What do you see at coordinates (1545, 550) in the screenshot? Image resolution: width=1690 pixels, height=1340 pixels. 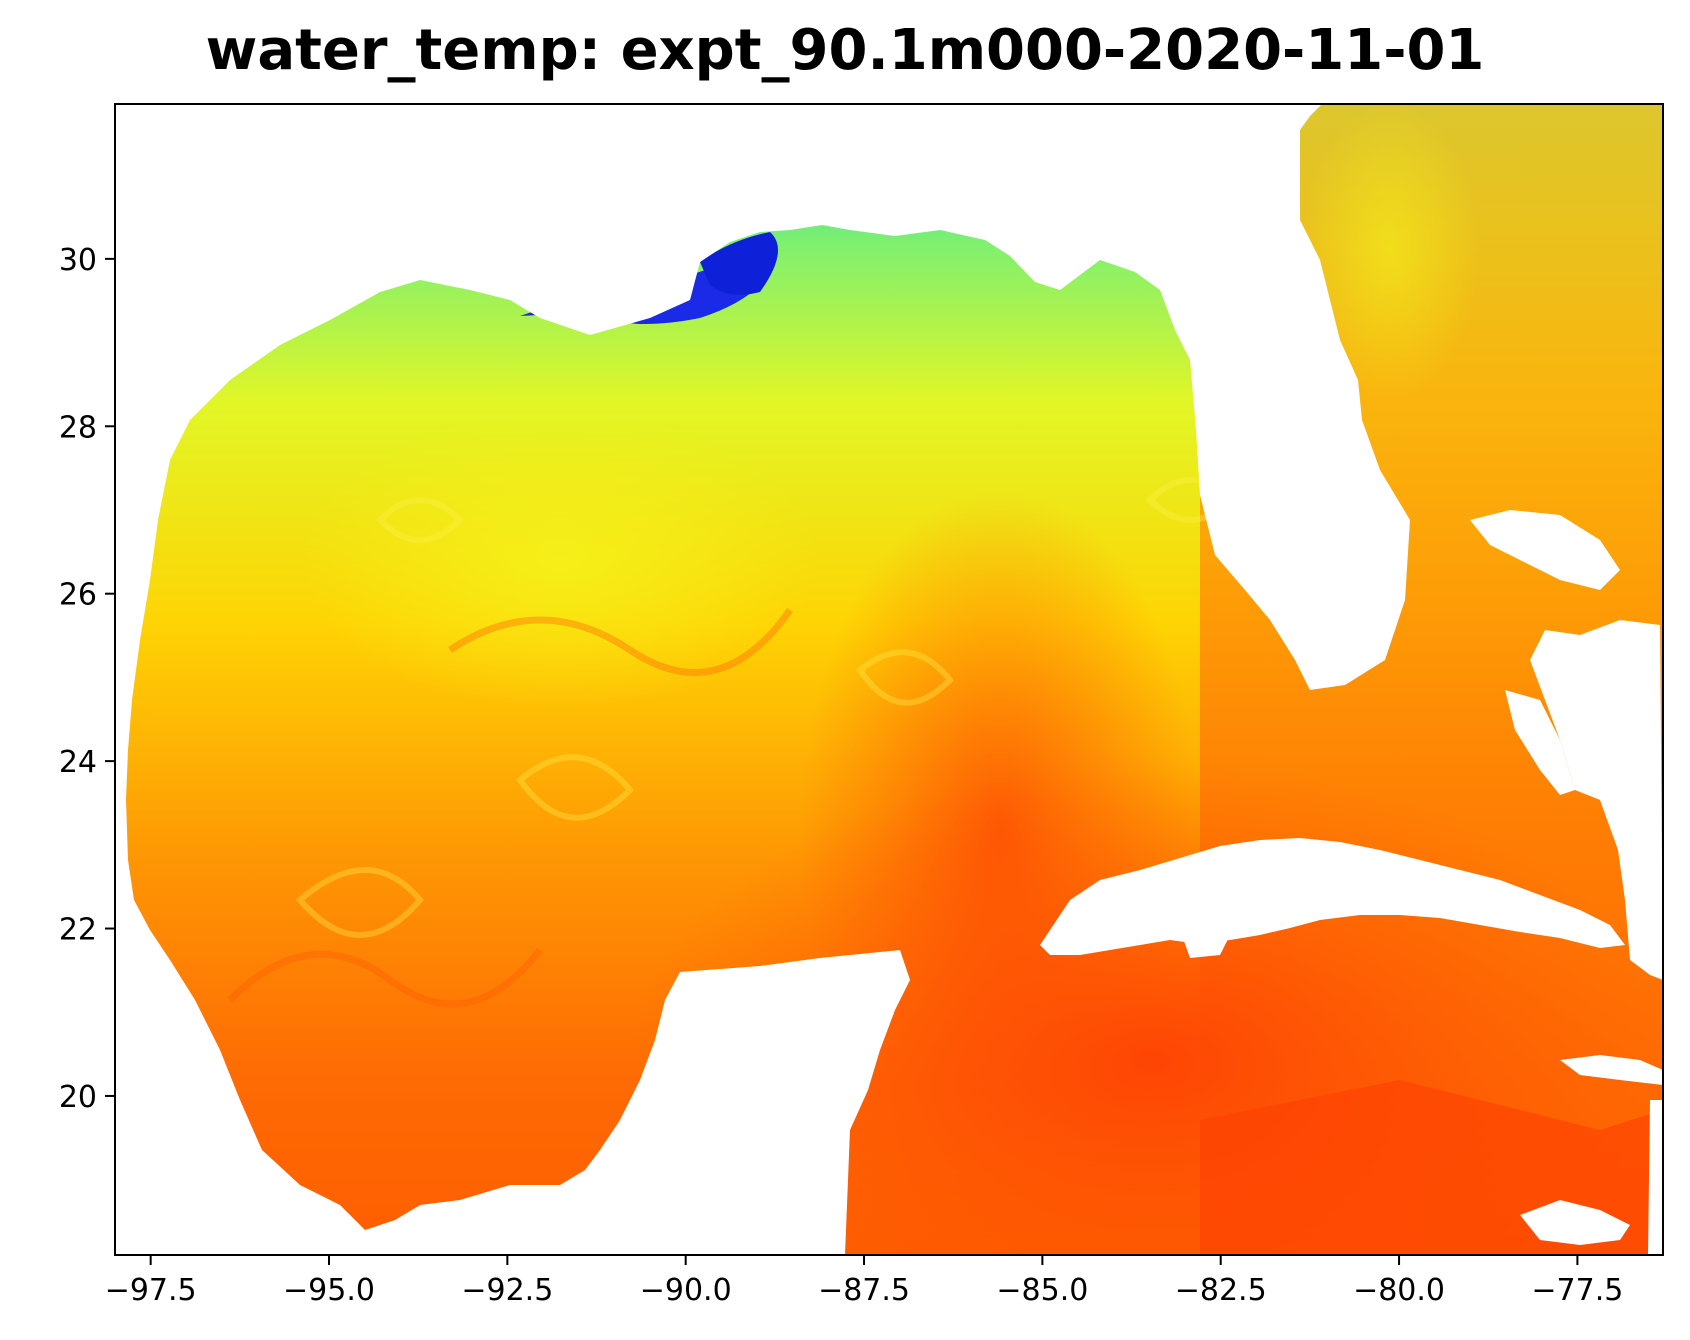 I see `land-bahamas-north` at bounding box center [1545, 550].